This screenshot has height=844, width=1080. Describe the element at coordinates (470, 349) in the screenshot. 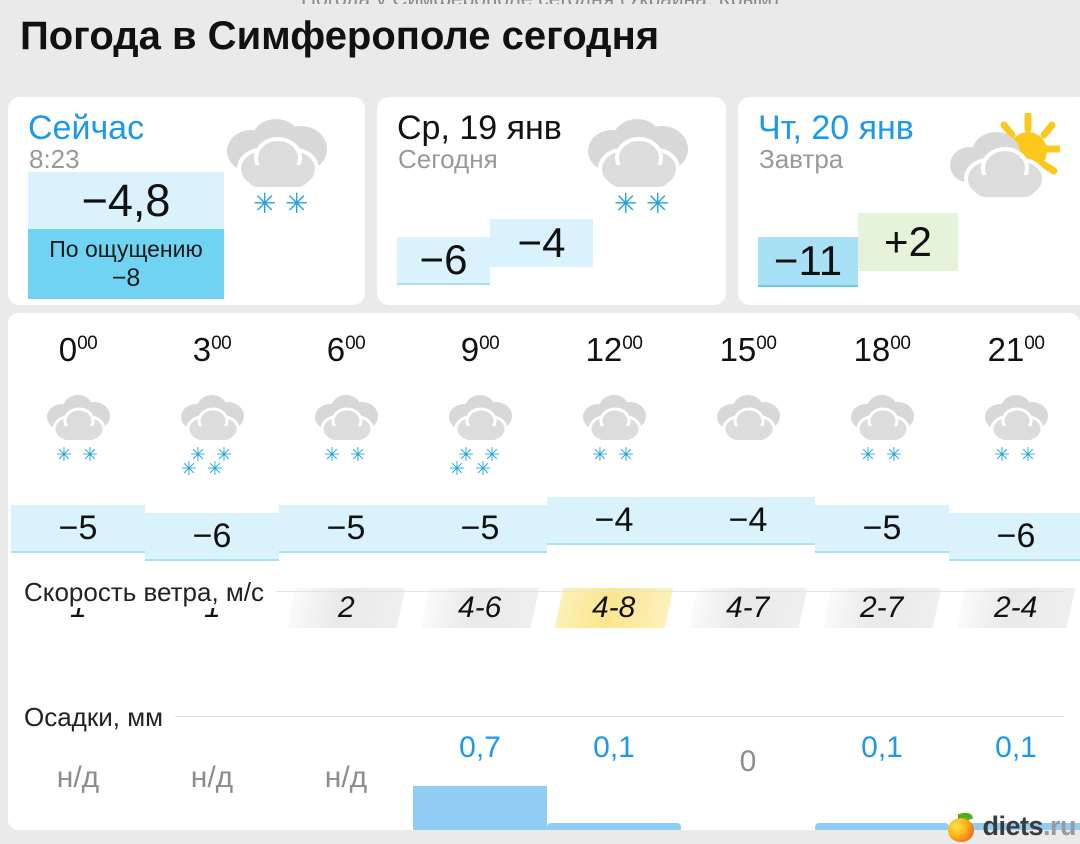

I see `hour-value: 9` at that location.